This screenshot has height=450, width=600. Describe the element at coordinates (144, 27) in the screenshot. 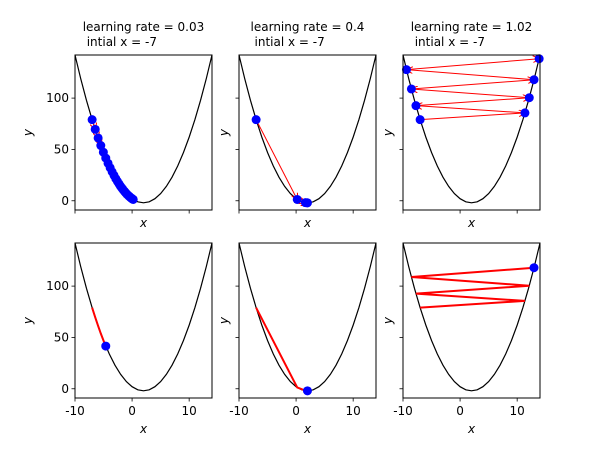

I see `subplot-title: learning rate = 0.03` at that location.